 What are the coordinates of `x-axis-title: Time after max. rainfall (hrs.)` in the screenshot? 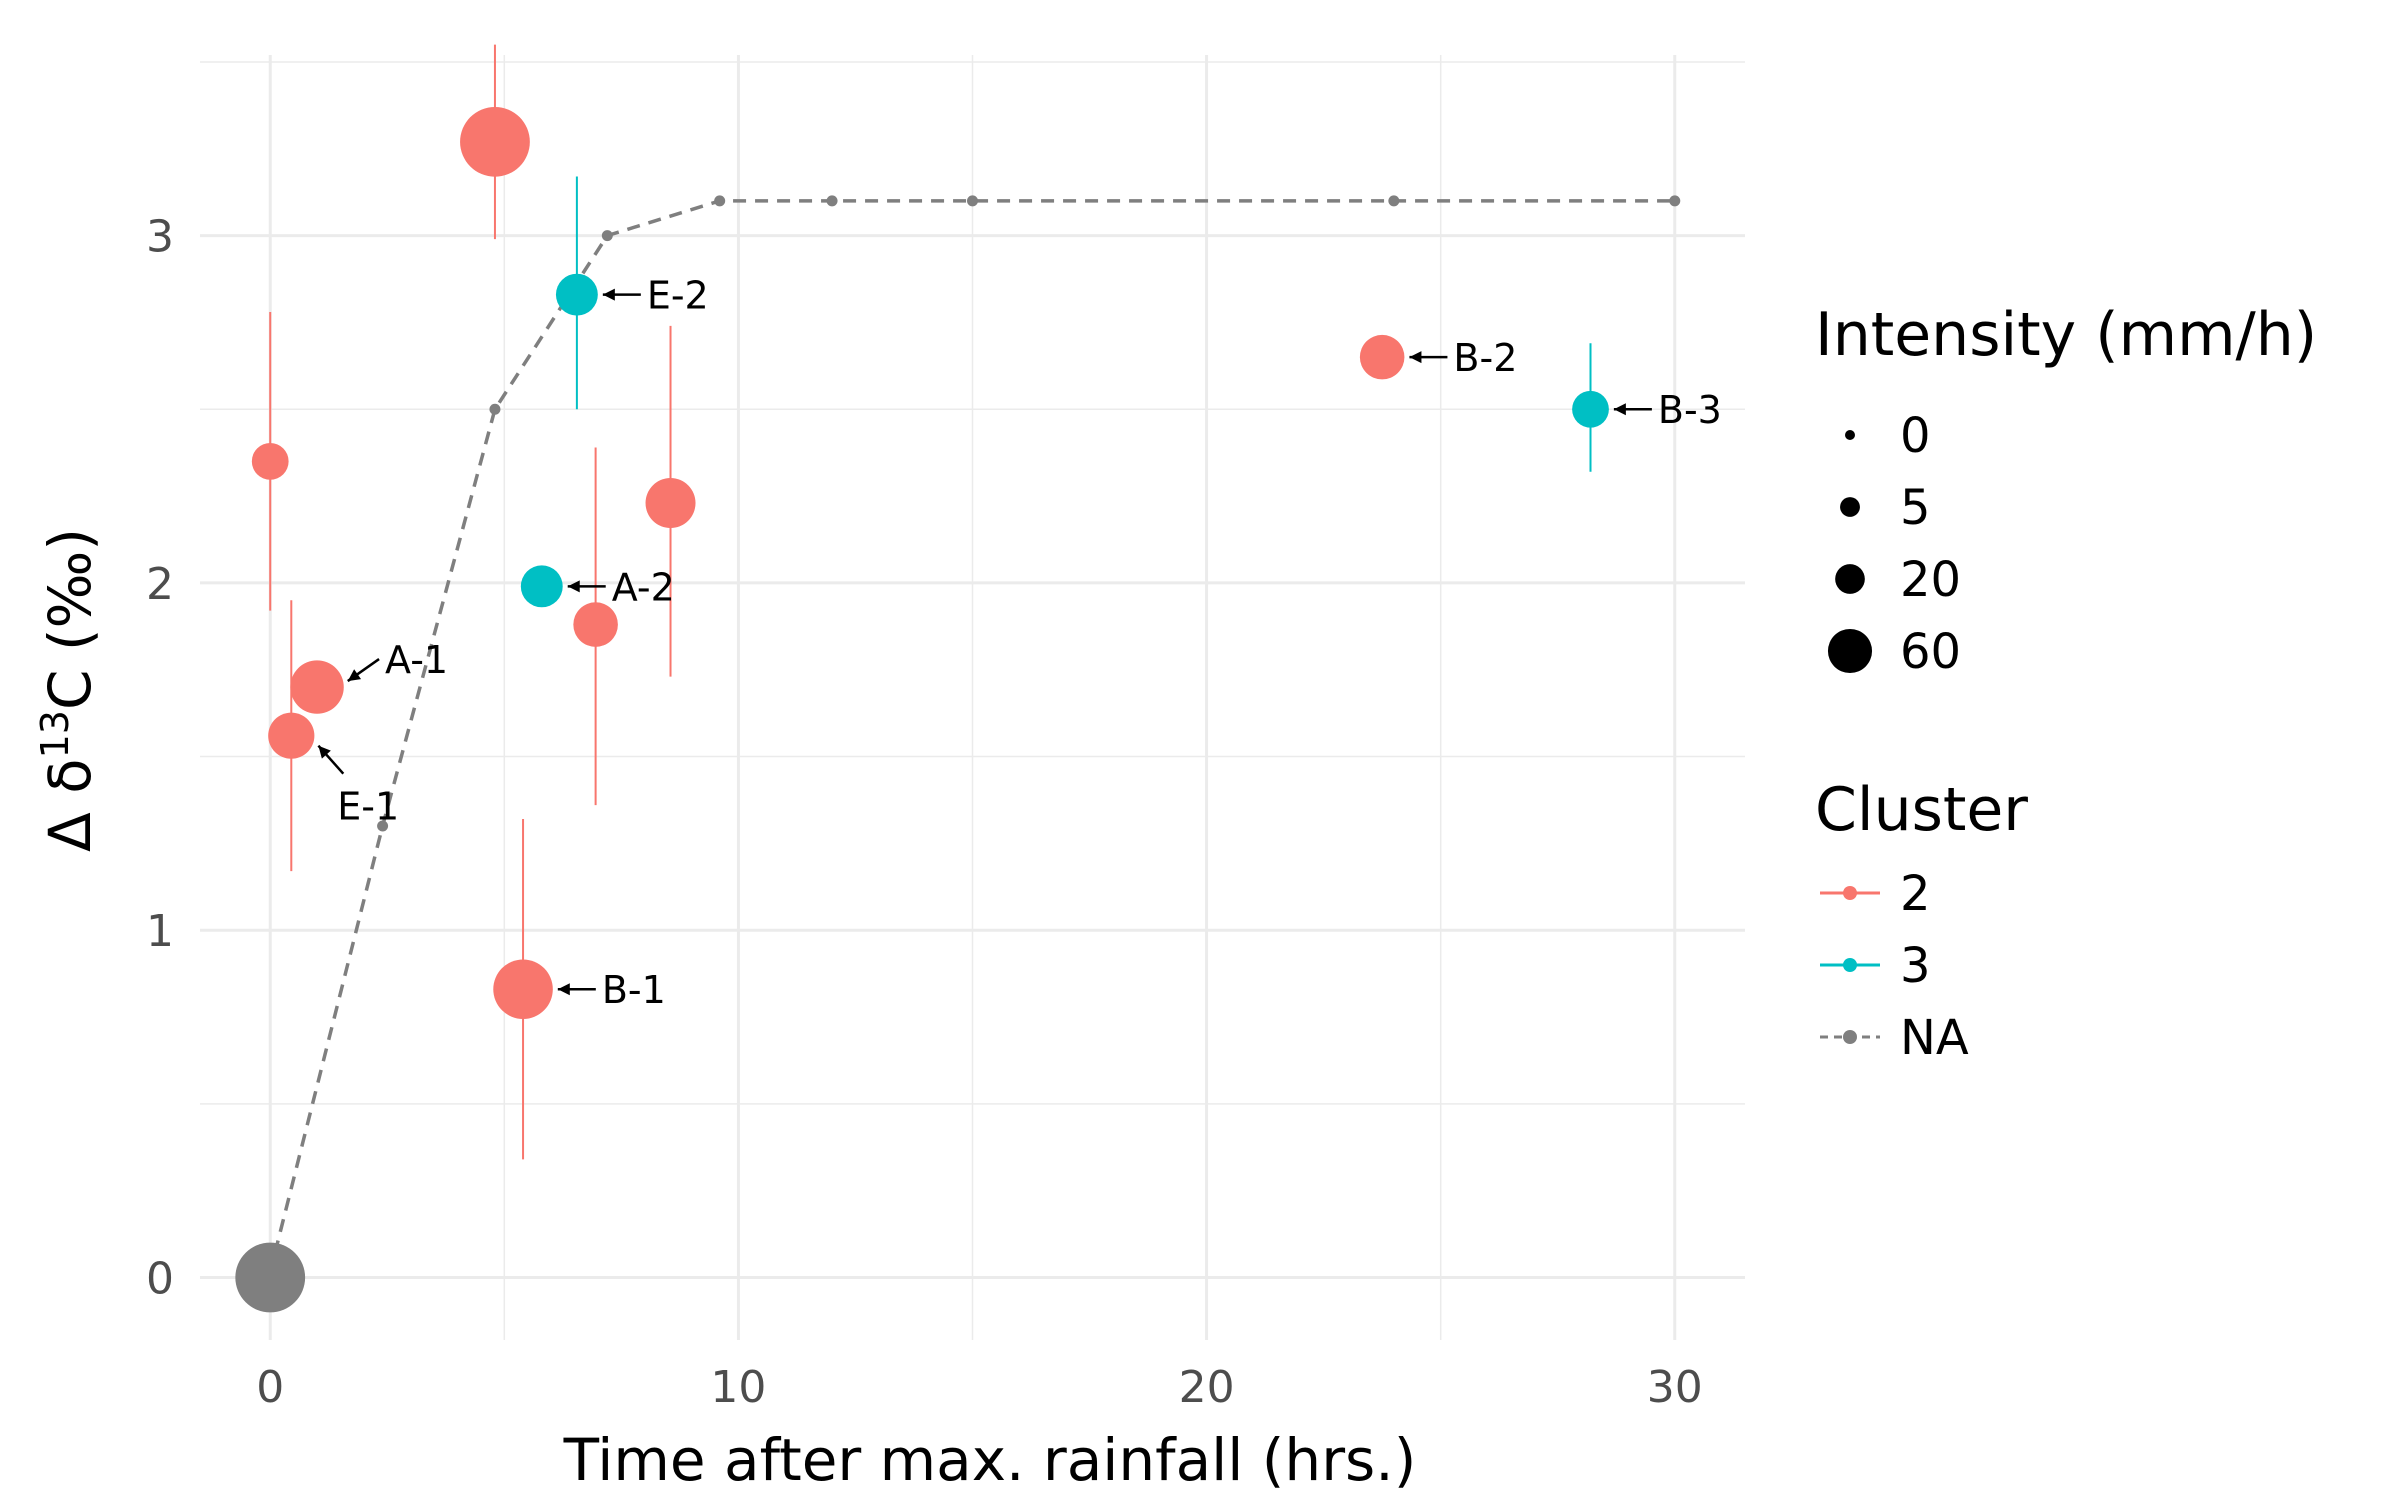 It's located at (990, 1460).